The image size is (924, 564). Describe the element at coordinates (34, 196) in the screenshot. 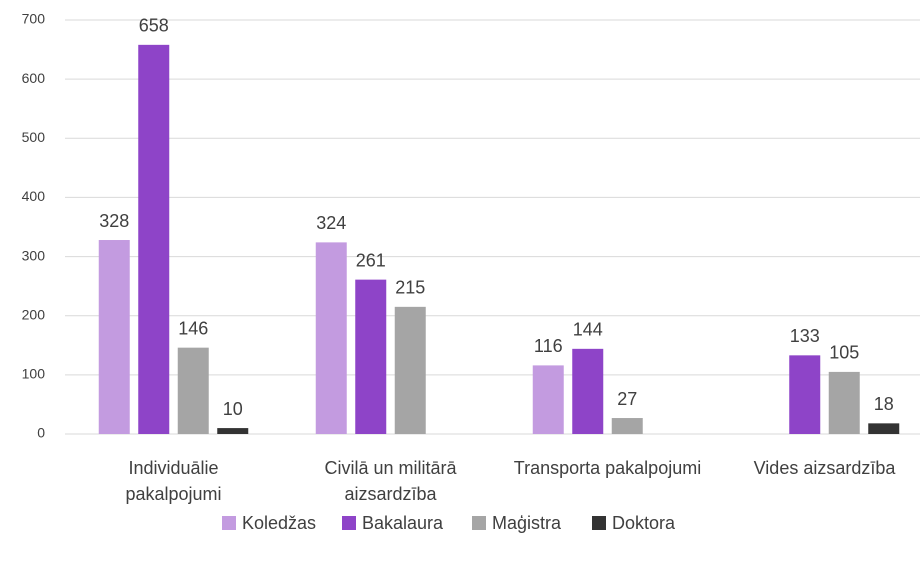

I see `y-tick-label: 400` at that location.